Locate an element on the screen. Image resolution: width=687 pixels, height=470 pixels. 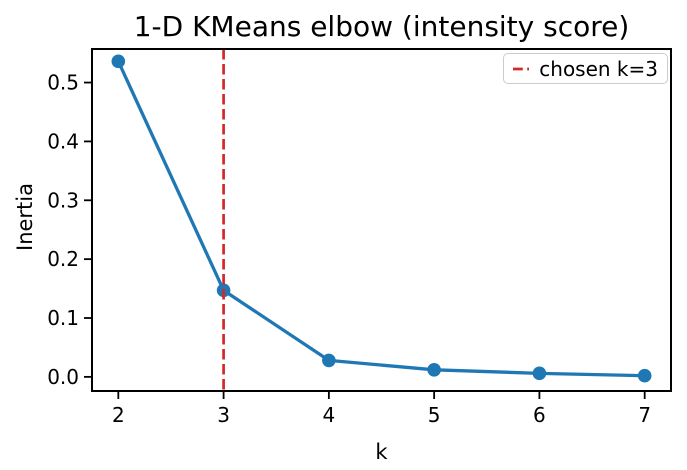
x-axis-label: k is located at coordinates (381, 452).